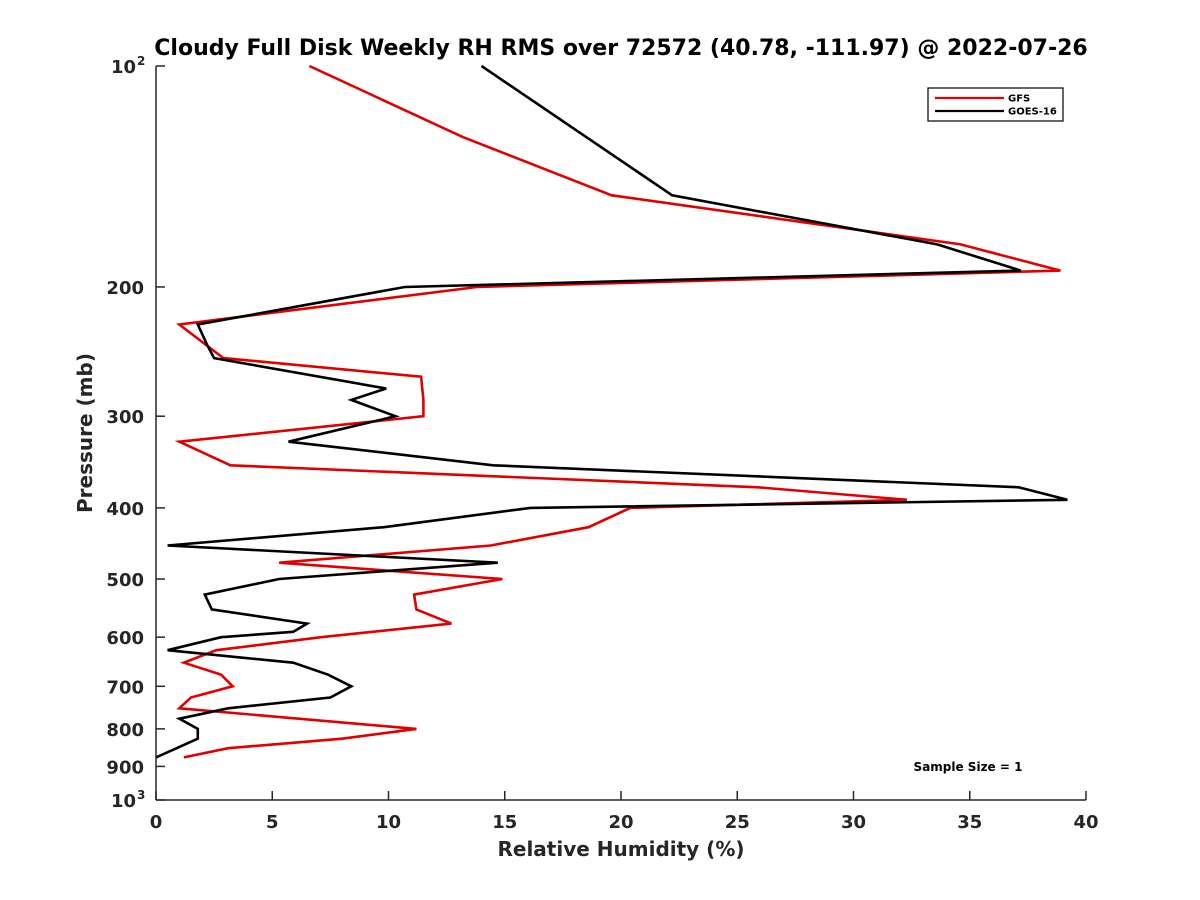 This screenshot has height=900, width=1200. I want to click on y-tick-label: 400, so click(125, 509).